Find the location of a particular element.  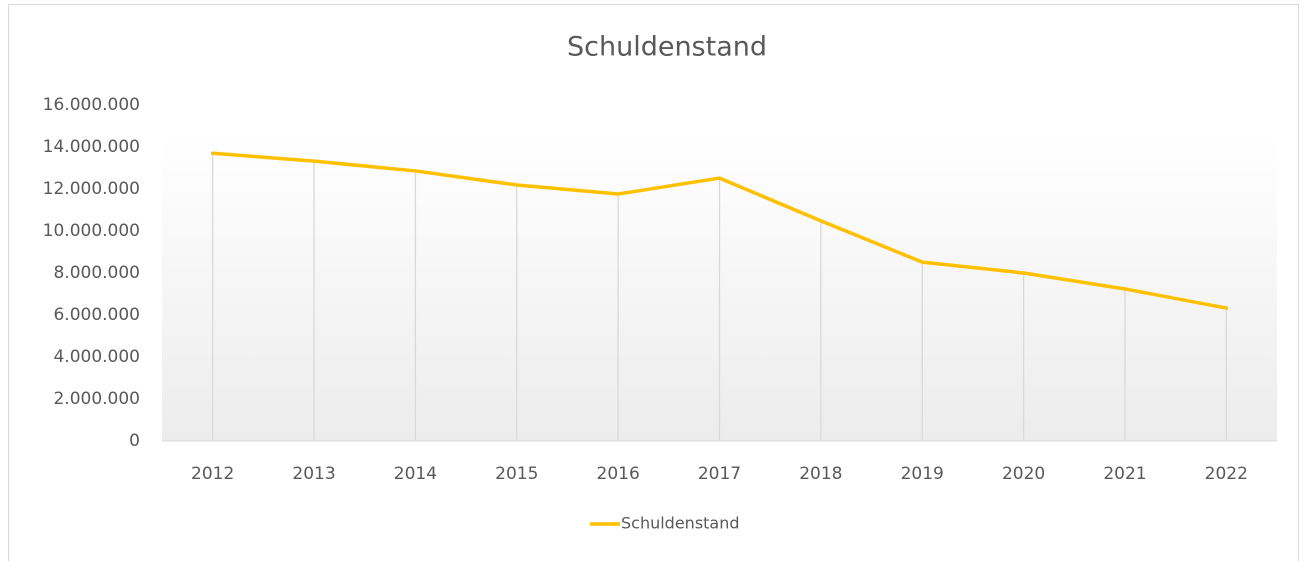

x-tick-label: 2018 is located at coordinates (820, 474).